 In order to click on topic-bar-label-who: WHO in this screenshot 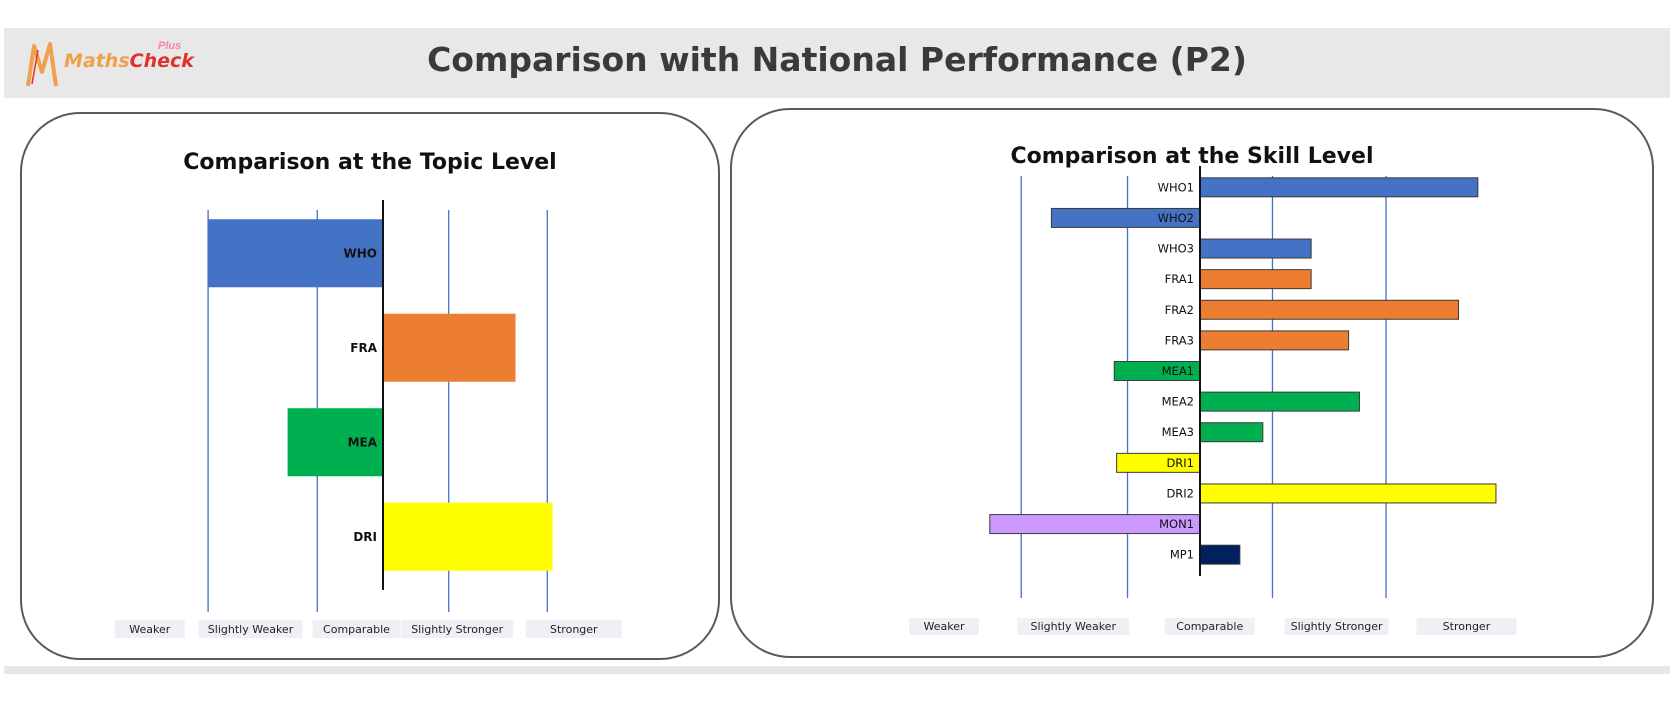, I will do `click(360, 253)`.